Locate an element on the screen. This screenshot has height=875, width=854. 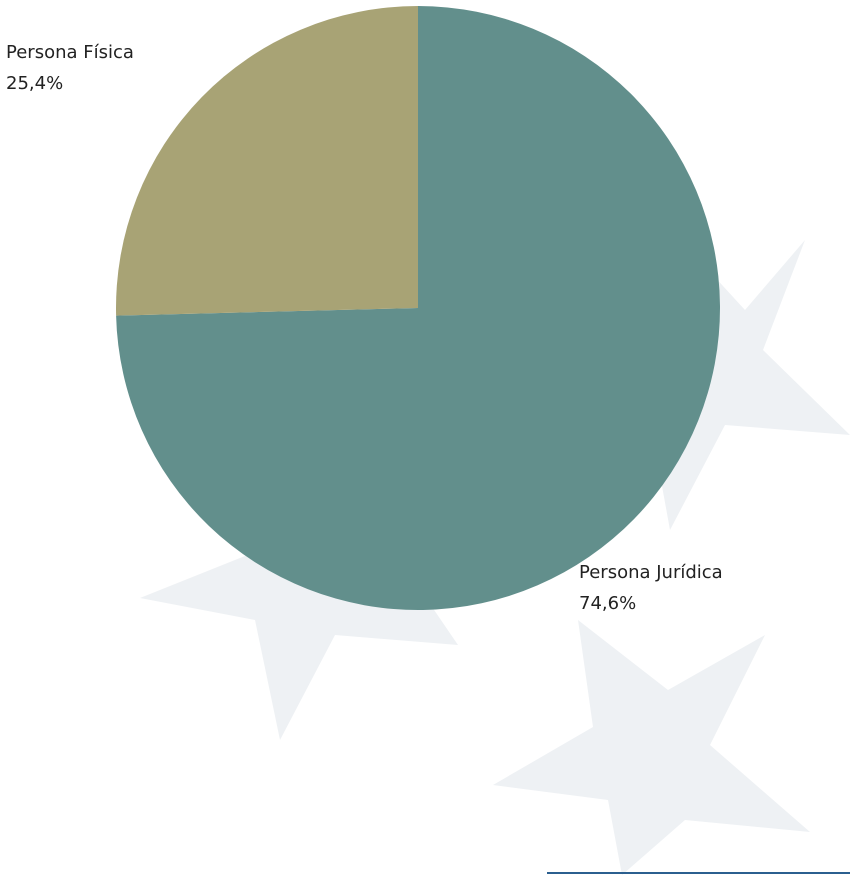
slice-value-label: 74,6% is located at coordinates (607, 603).